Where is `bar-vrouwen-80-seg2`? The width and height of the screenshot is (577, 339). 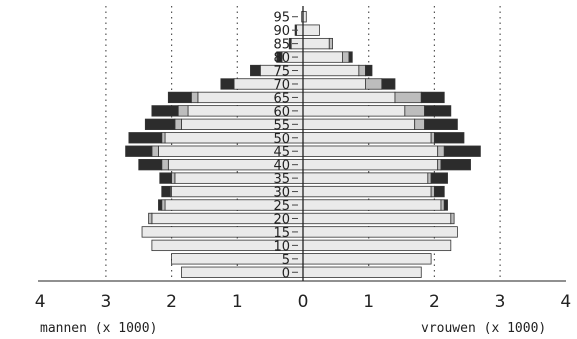
bar-vrouwen-80-seg2 is located at coordinates (346, 57).